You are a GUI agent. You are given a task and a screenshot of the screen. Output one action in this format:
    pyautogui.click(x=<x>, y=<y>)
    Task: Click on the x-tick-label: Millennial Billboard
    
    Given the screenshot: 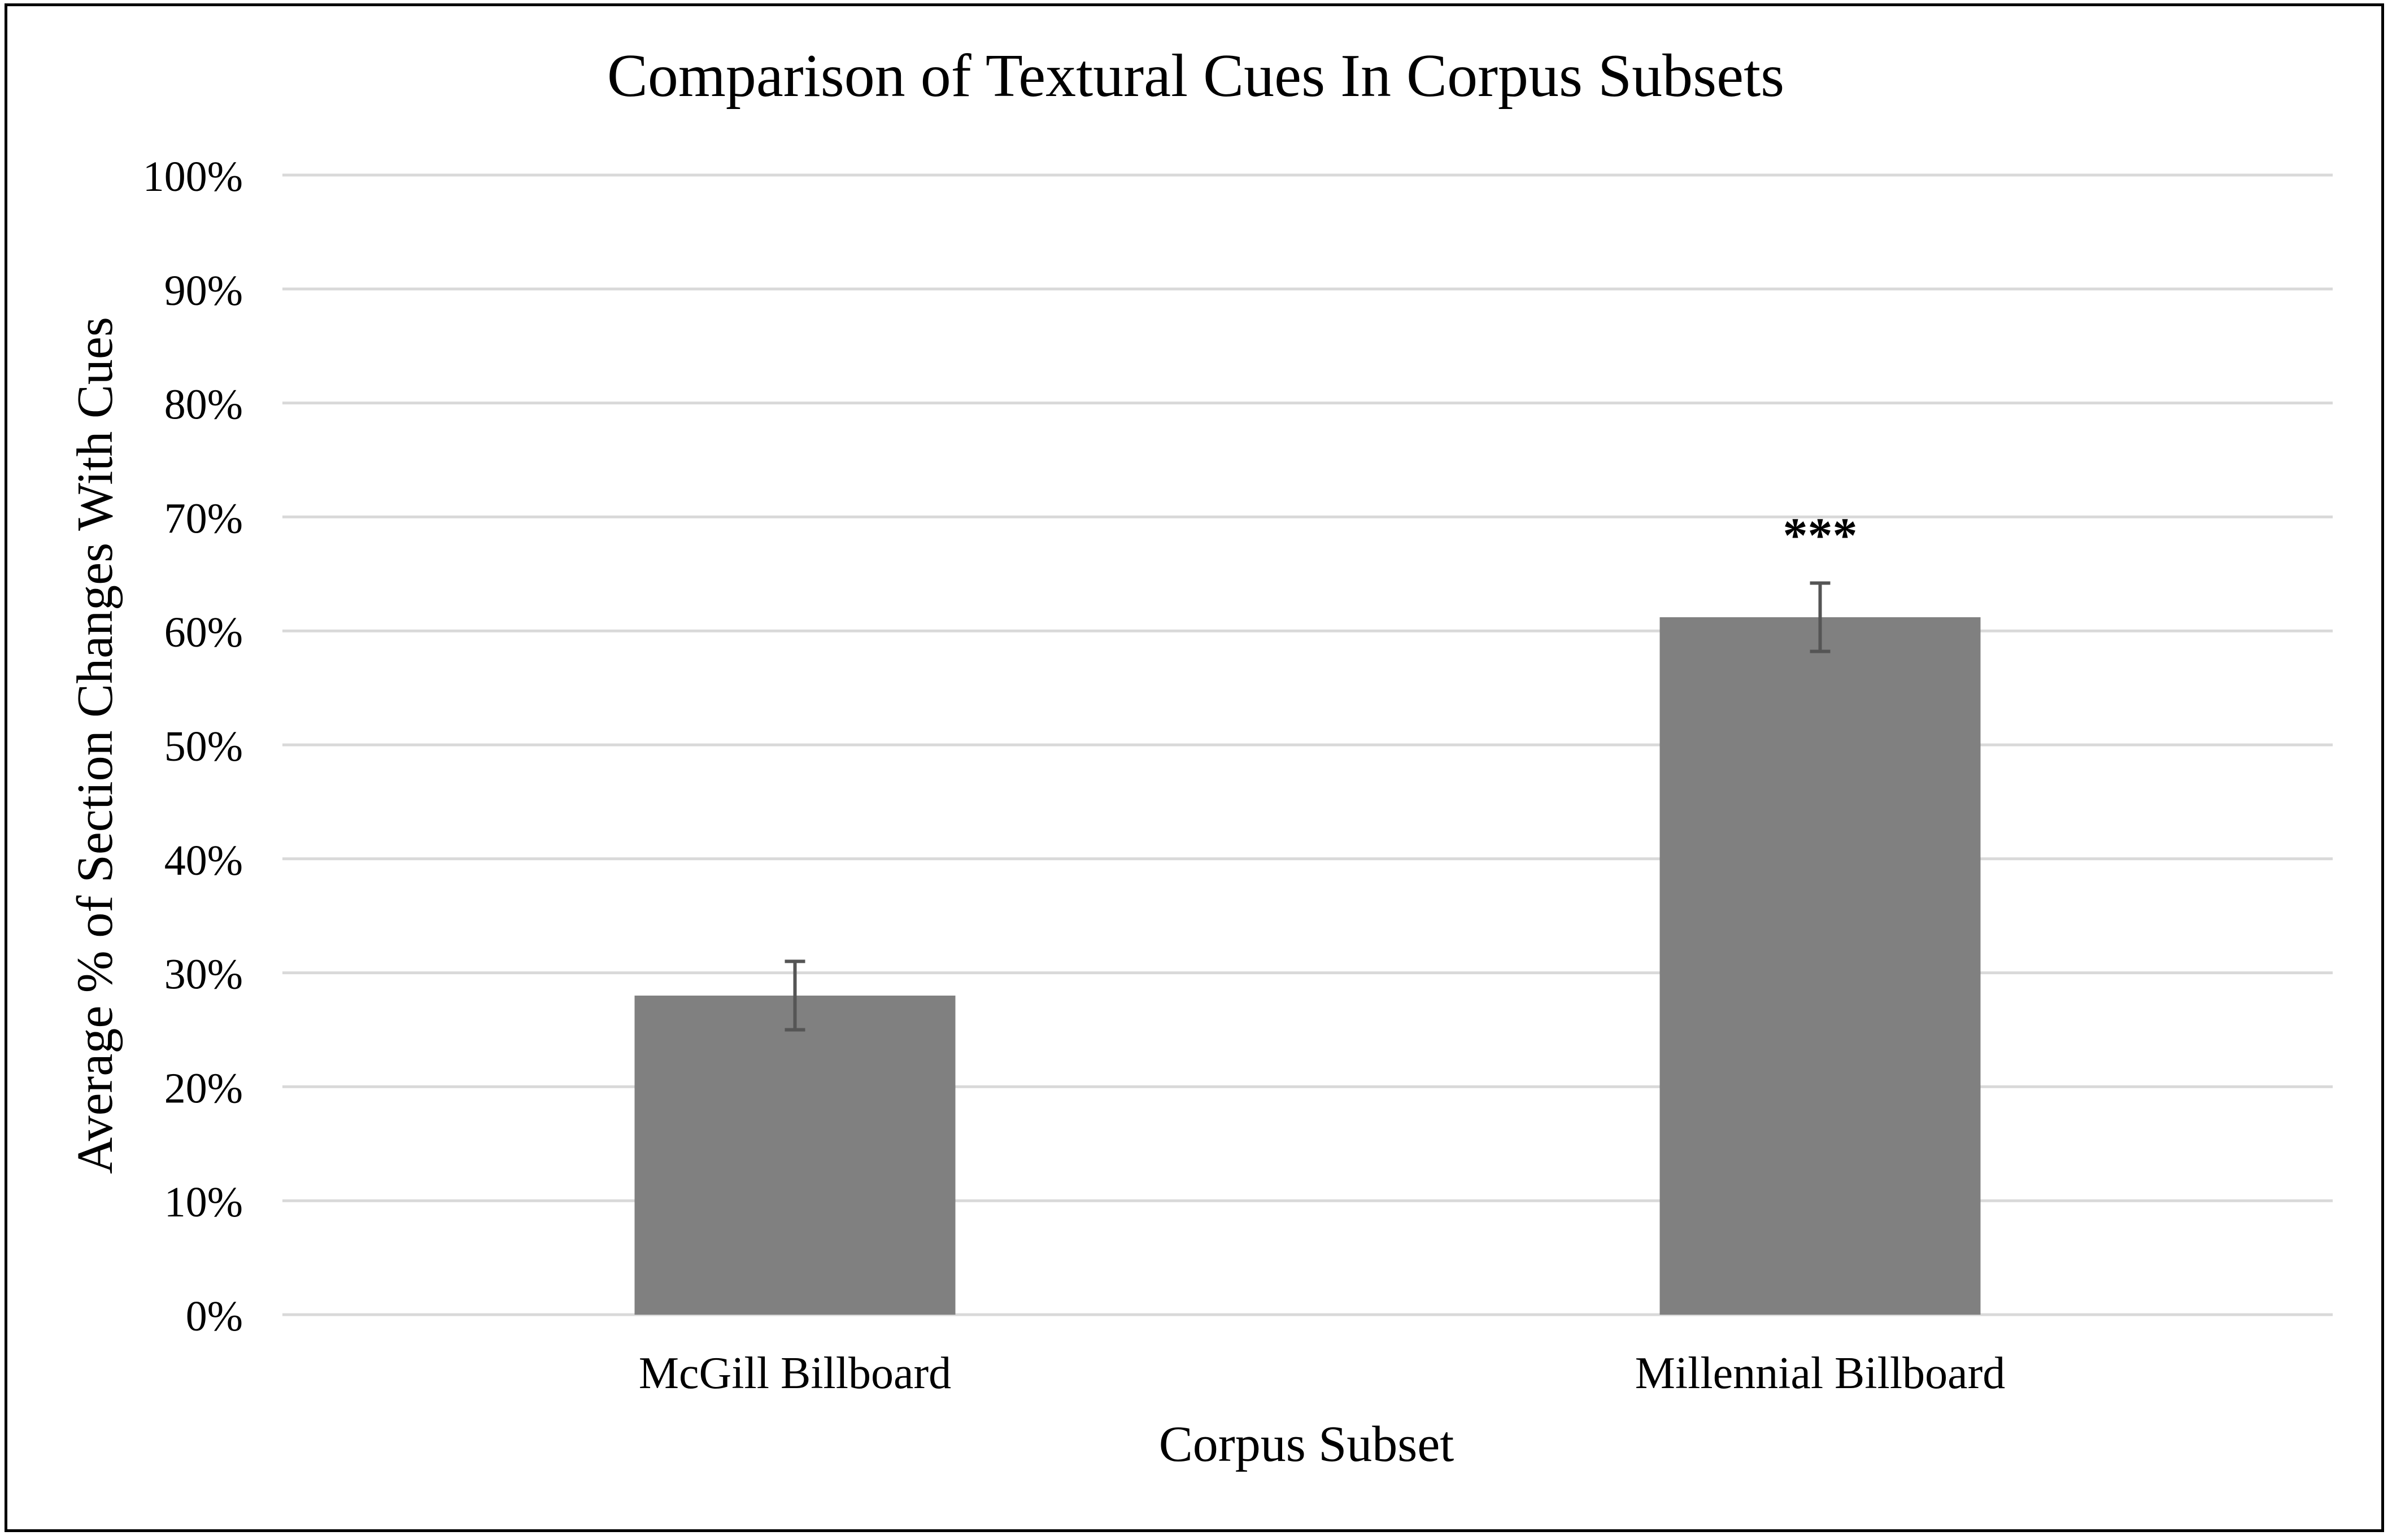 What is the action you would take?
    pyautogui.click(x=1820, y=1373)
    